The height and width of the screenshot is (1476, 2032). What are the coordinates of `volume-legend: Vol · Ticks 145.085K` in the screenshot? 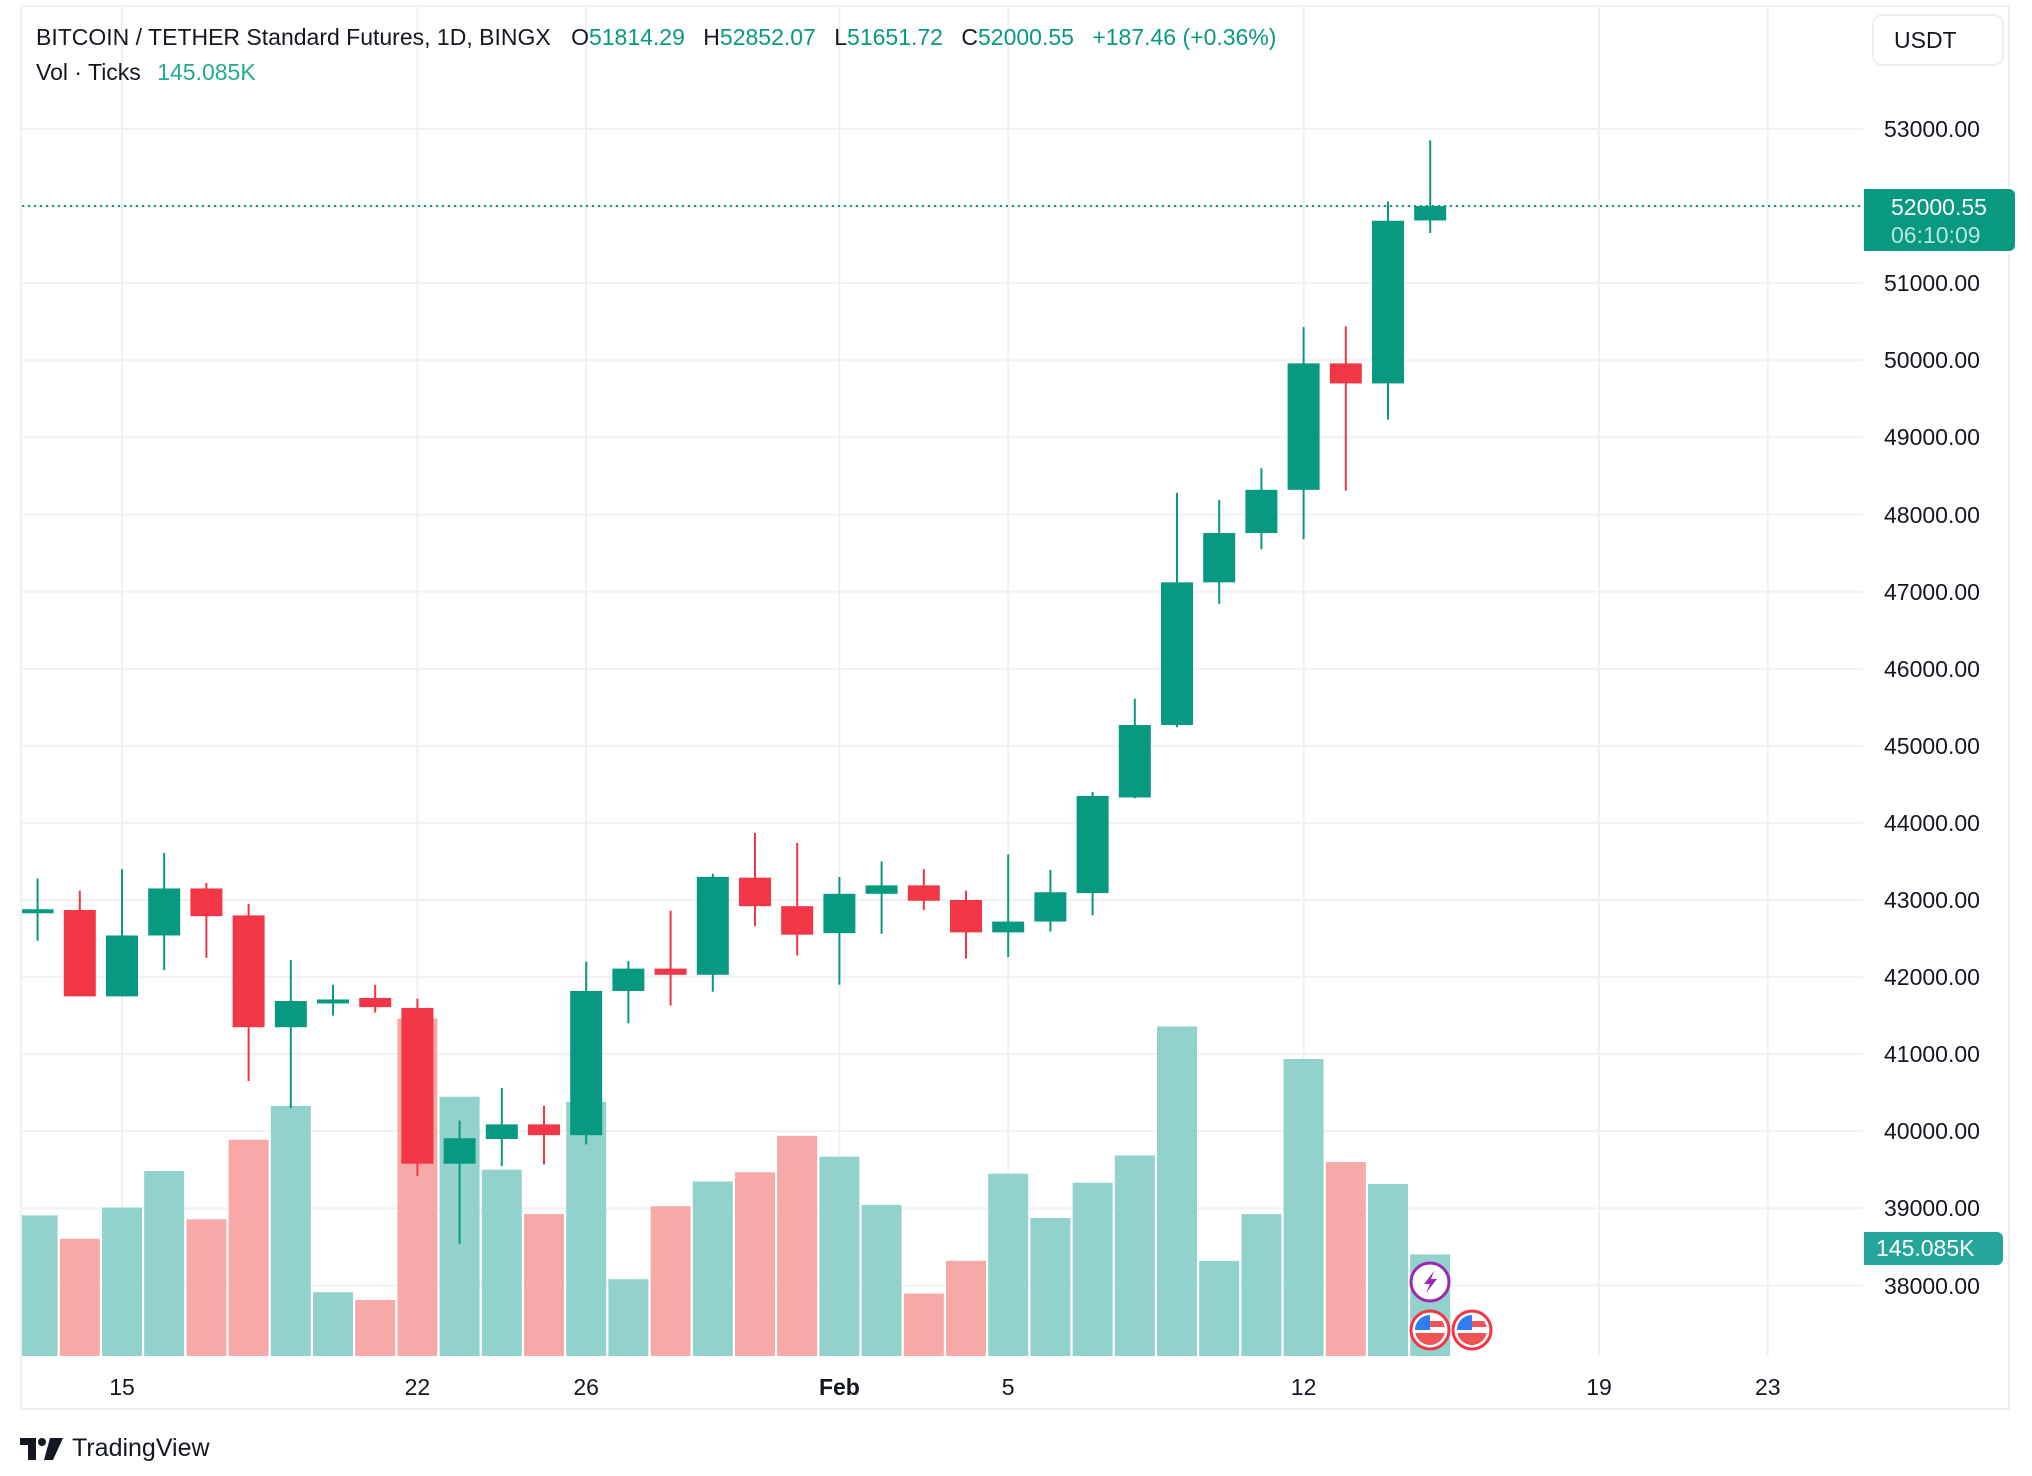 It's located at (146, 72).